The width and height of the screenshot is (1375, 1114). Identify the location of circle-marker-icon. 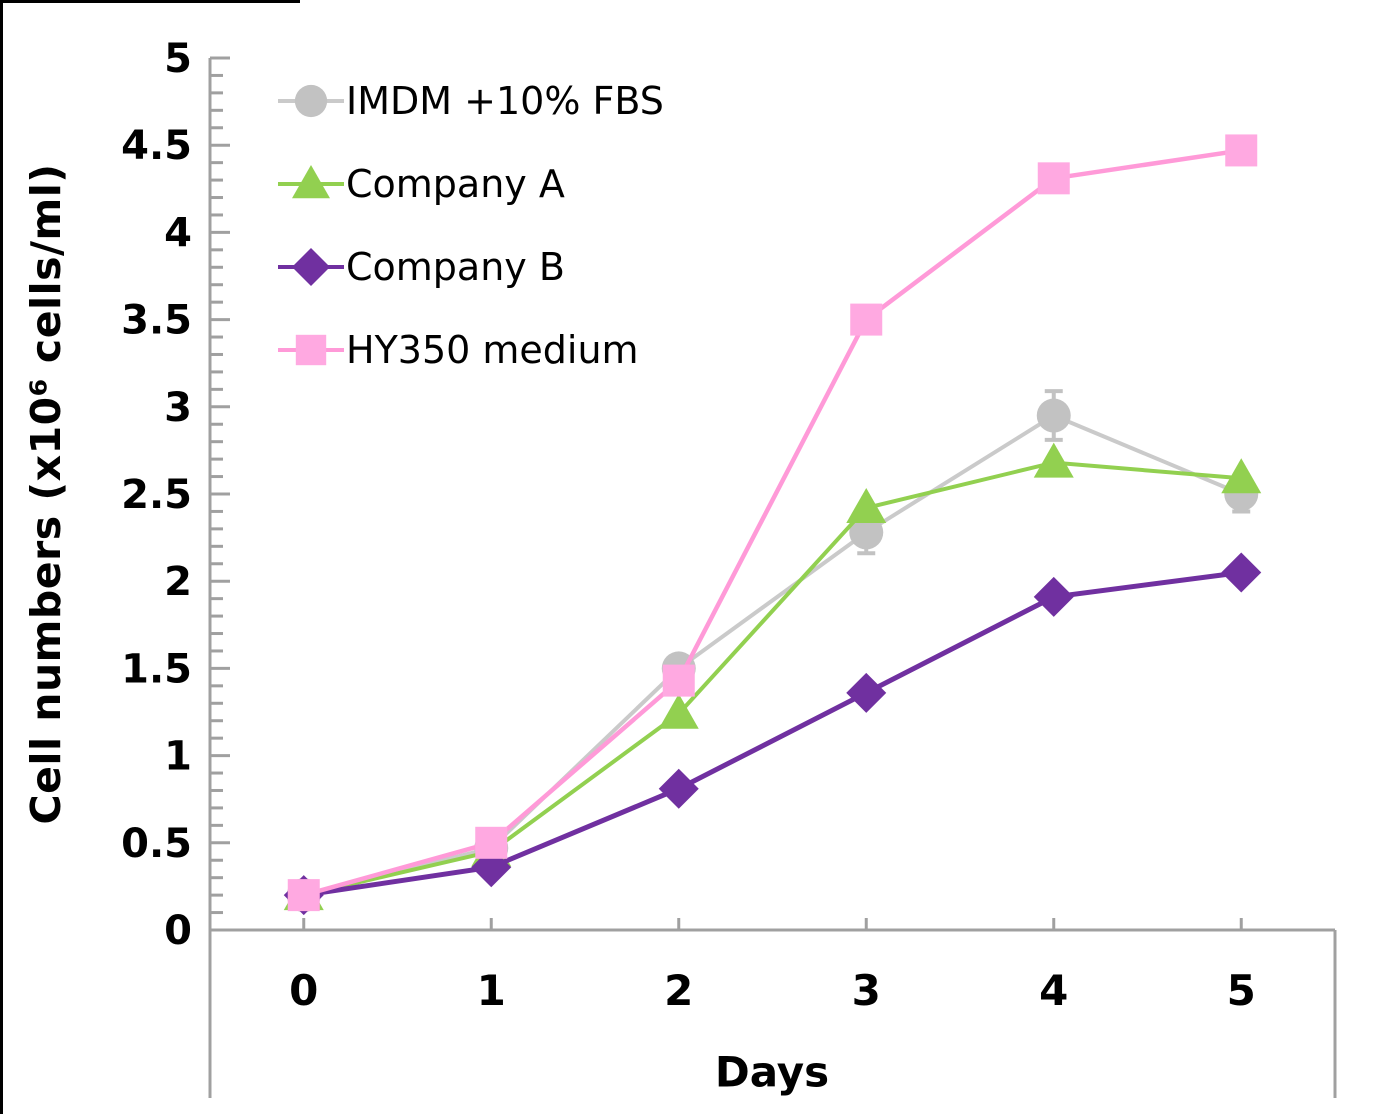
(311, 100).